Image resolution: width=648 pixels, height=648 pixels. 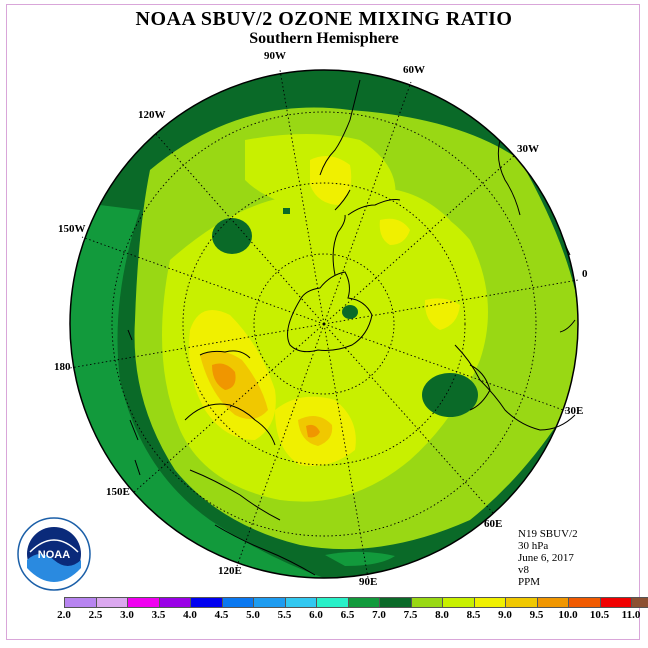 What do you see at coordinates (72, 229) in the screenshot?
I see `lon-label-150w: 150W` at bounding box center [72, 229].